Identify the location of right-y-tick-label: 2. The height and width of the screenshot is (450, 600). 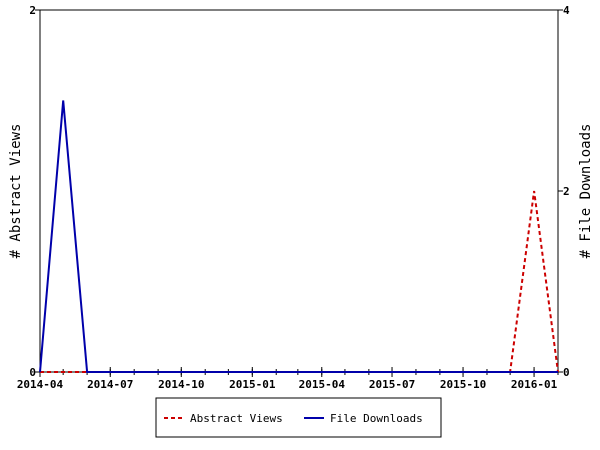
(566, 191).